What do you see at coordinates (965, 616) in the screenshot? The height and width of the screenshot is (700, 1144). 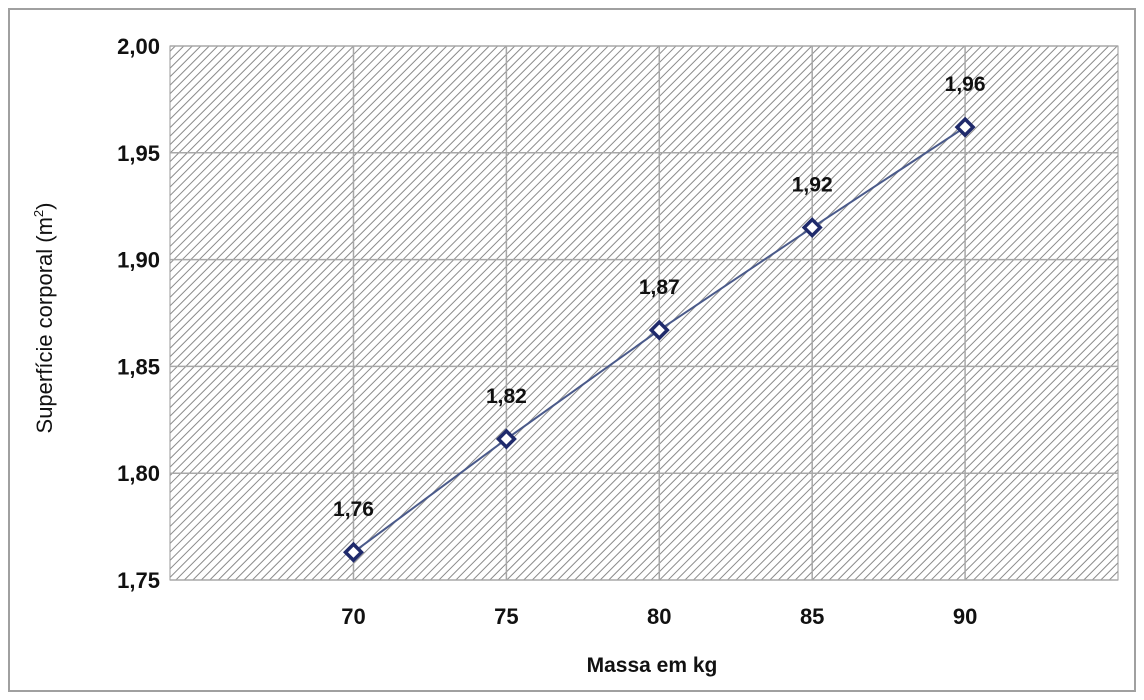 I see `x-tick-label: 90` at bounding box center [965, 616].